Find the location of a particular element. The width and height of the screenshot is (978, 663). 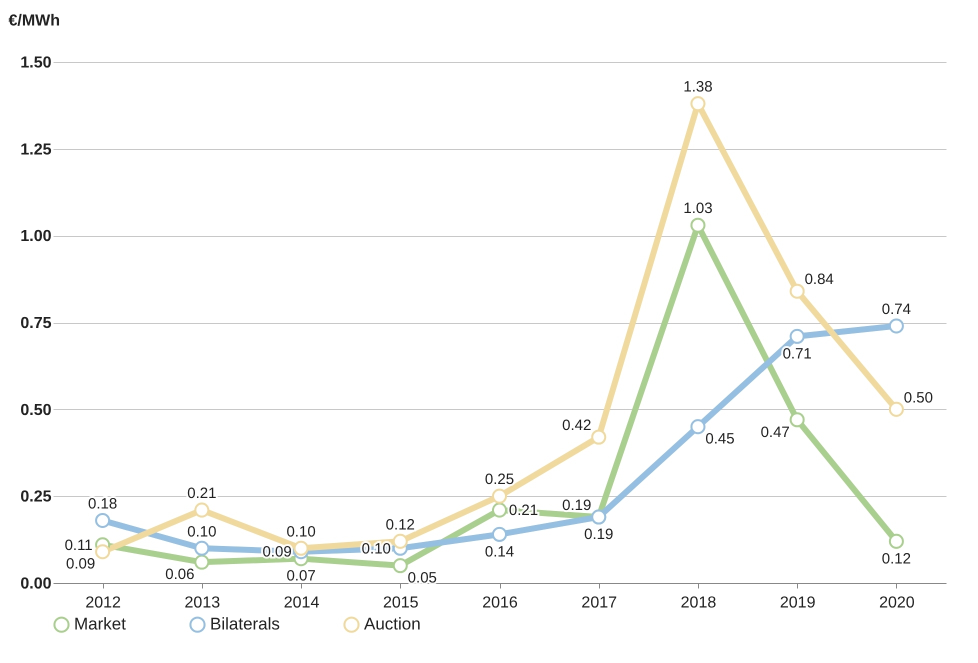

data-label: 0.11 is located at coordinates (78, 545).